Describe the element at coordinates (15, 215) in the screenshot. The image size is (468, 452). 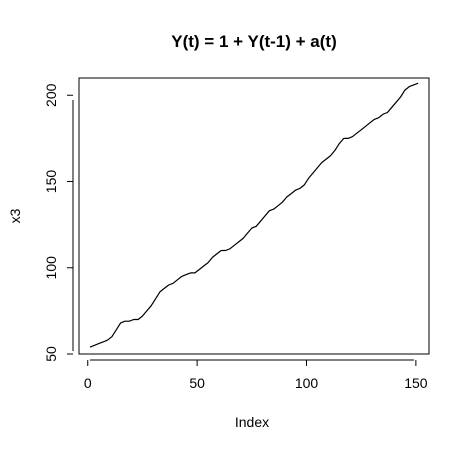
I see `y-axis-title: x3` at that location.